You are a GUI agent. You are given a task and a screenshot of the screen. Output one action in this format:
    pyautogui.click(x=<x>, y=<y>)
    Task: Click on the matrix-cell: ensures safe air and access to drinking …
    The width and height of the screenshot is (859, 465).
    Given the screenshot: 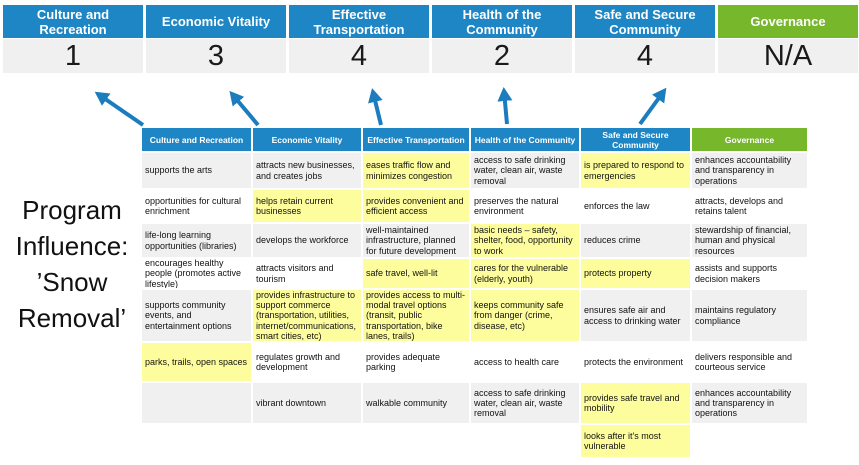 What is the action you would take?
    pyautogui.click(x=635, y=315)
    